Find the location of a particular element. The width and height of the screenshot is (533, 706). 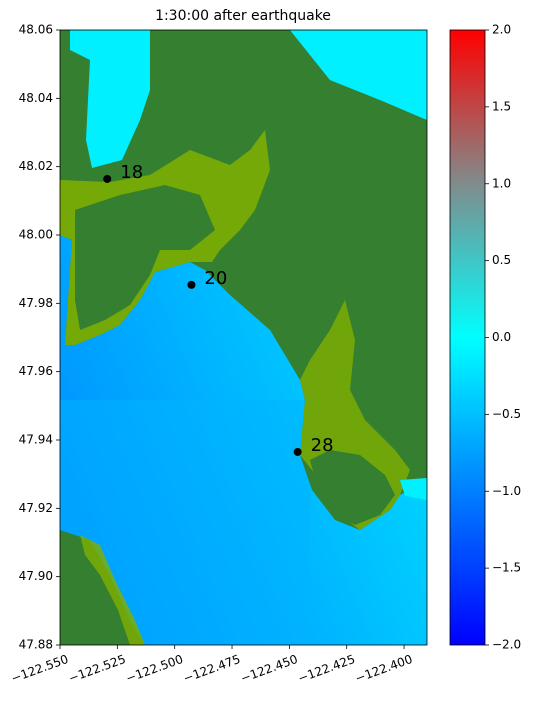

y-tick-label: 47.92 is located at coordinates (36, 508).